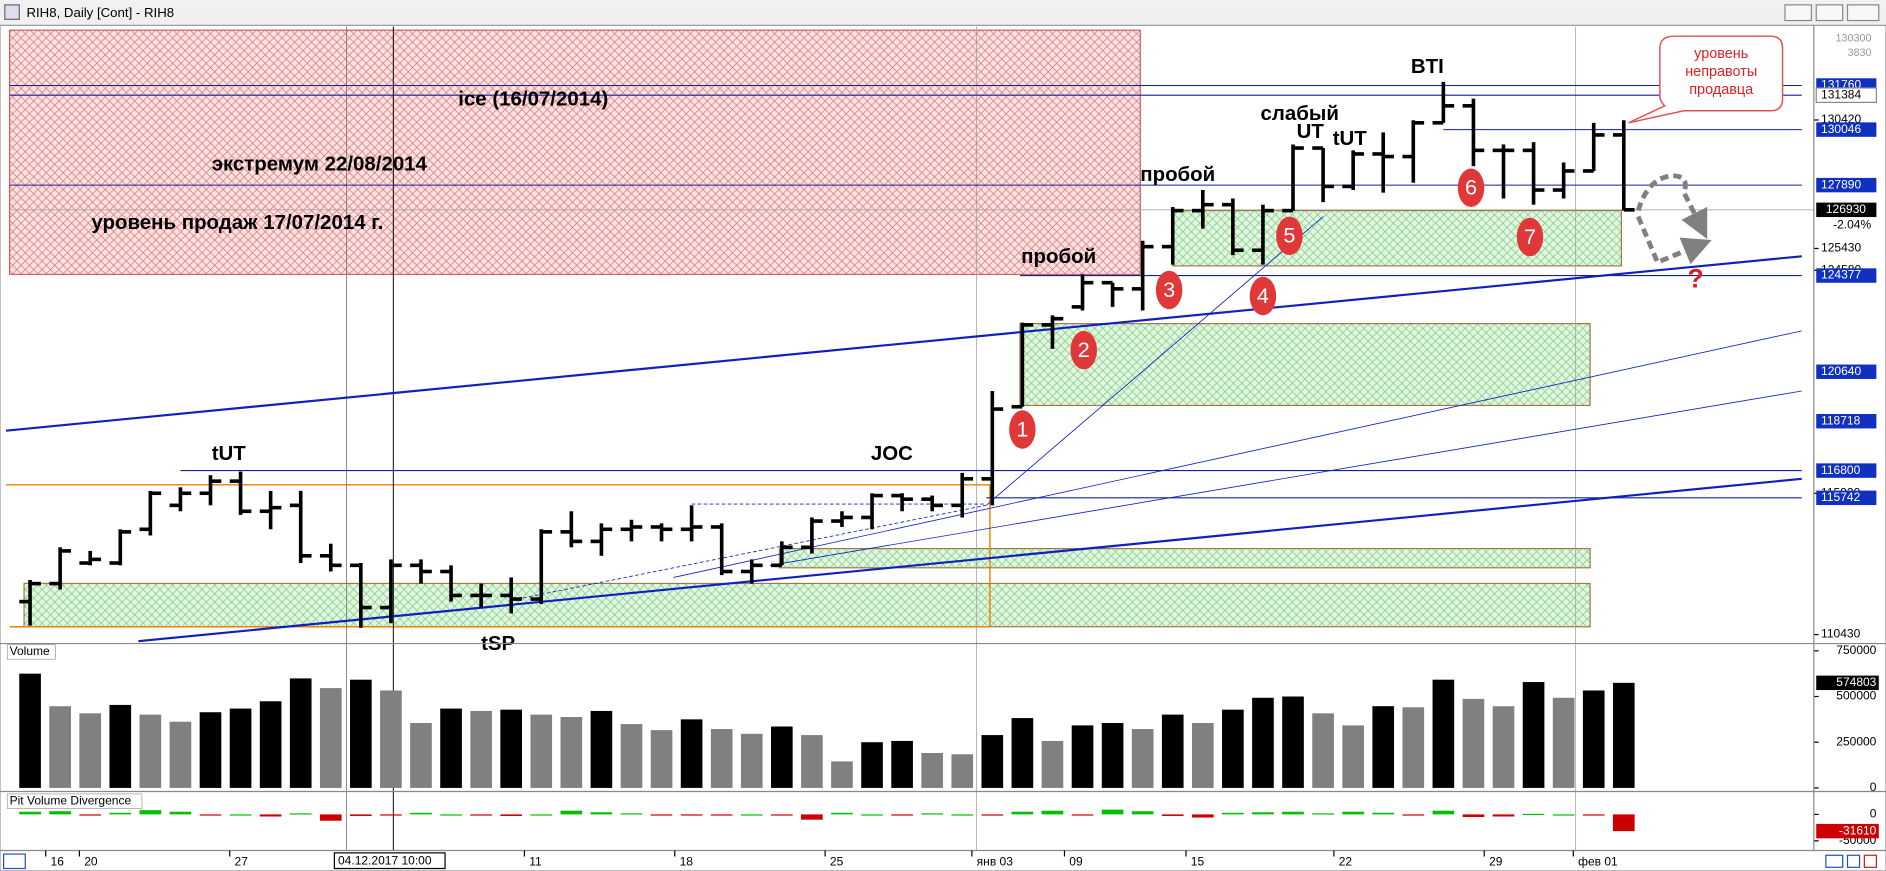  Describe the element at coordinates (940, 861) in the screenshot. I see `bottom-icons` at that location.